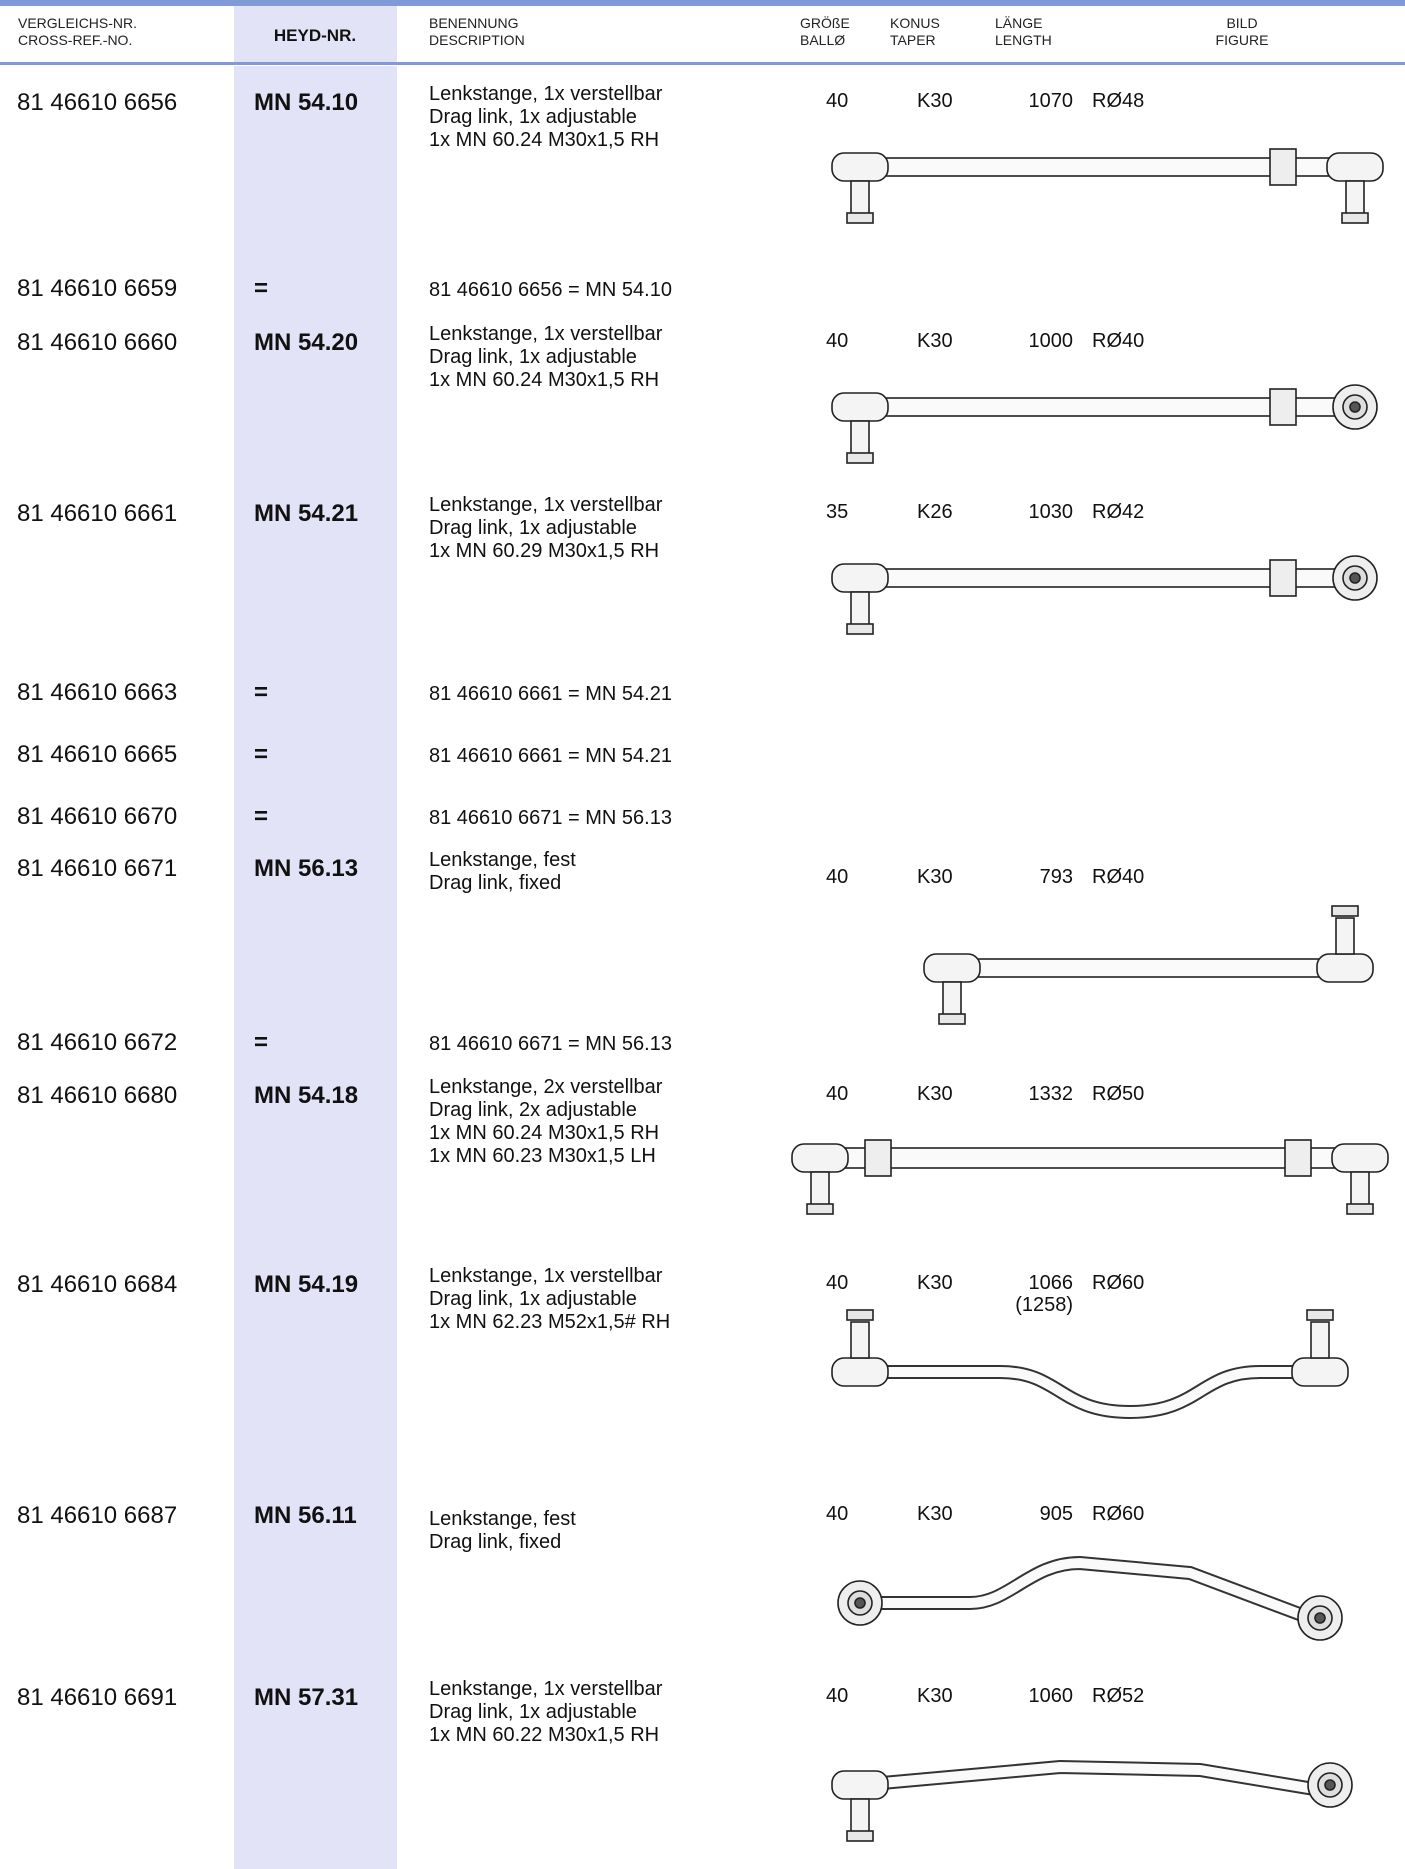  What do you see at coordinates (823, 40) in the screenshot?
I see `header-size: BALLØ` at bounding box center [823, 40].